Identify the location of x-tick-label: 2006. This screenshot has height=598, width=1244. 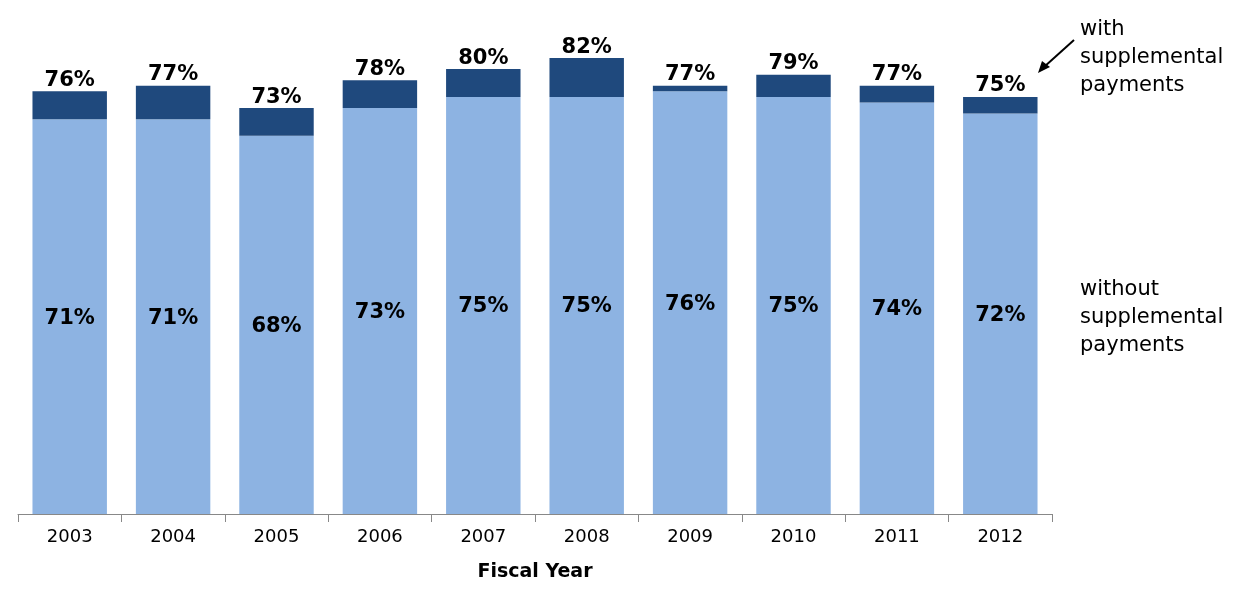
(379, 535).